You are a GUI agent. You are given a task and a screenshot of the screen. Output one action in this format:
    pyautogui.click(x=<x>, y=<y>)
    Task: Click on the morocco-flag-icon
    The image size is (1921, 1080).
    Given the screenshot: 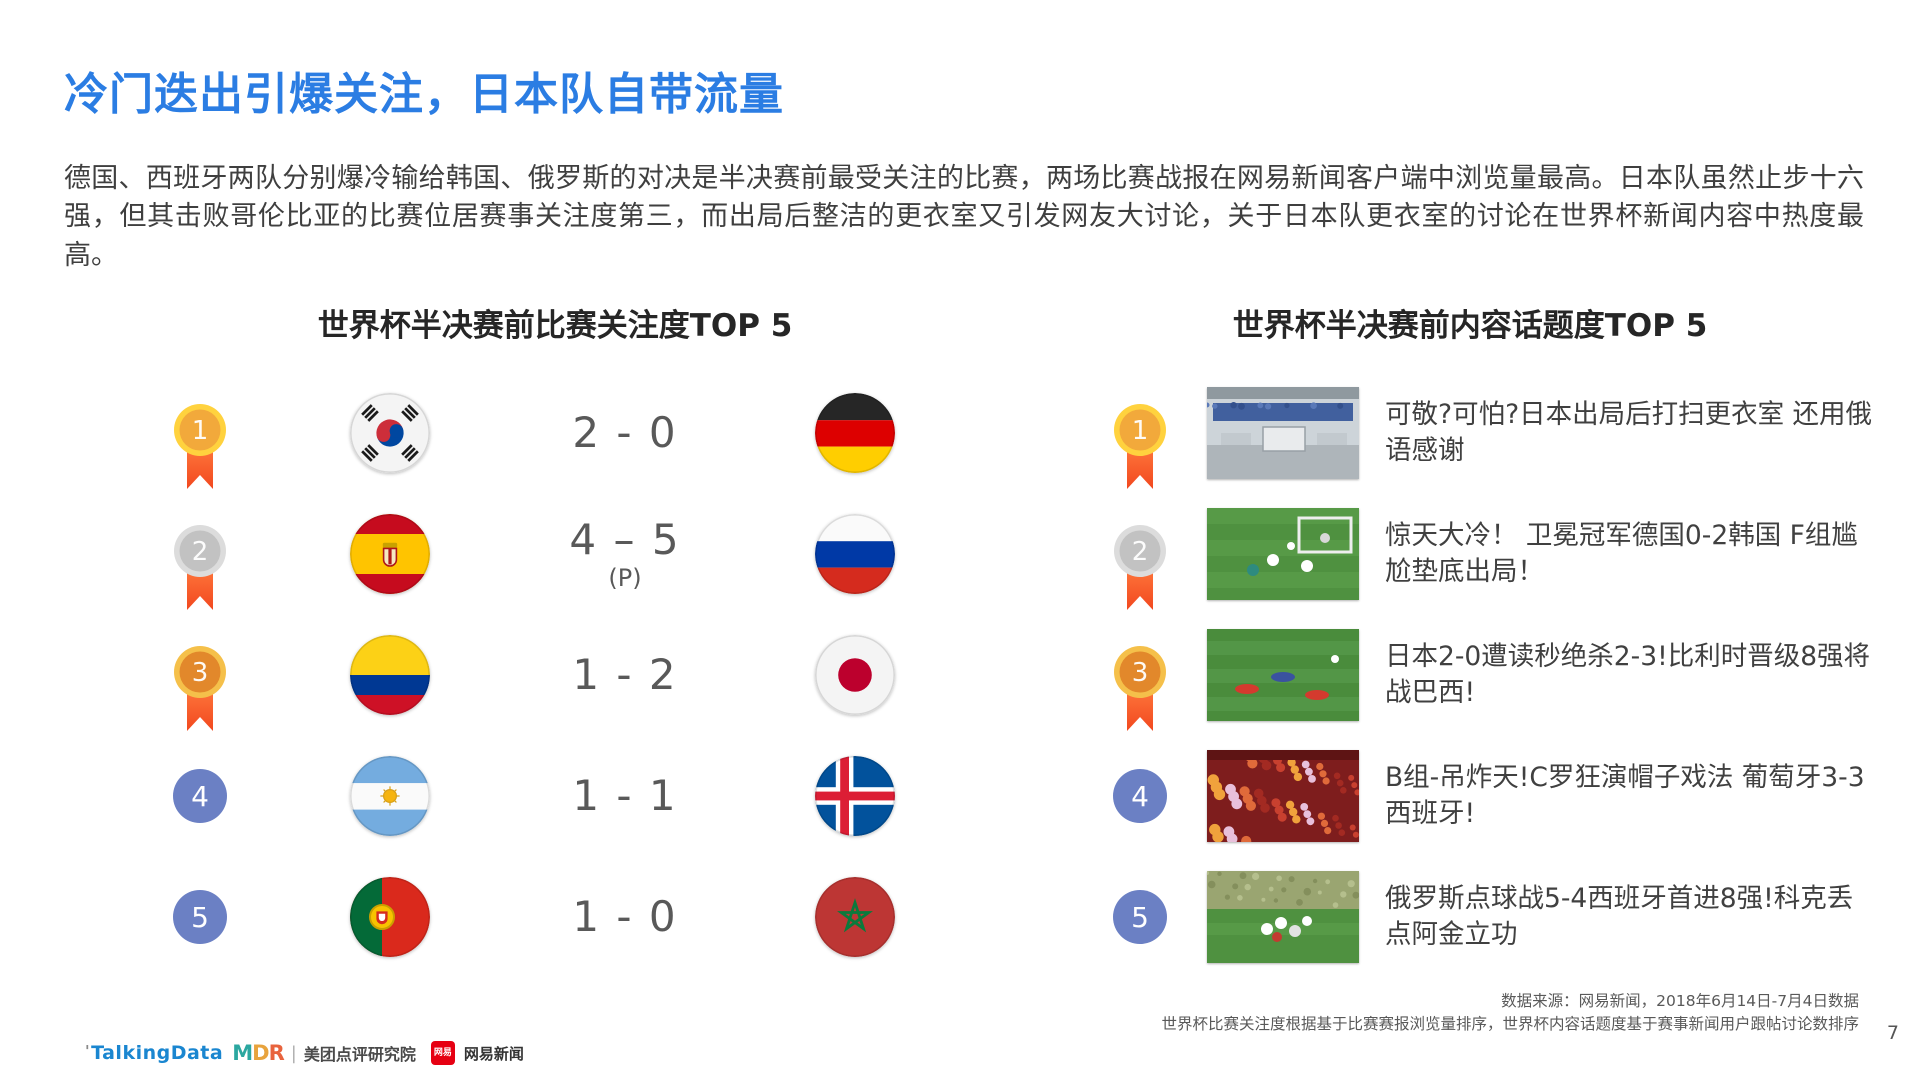 What is the action you would take?
    pyautogui.click(x=855, y=916)
    